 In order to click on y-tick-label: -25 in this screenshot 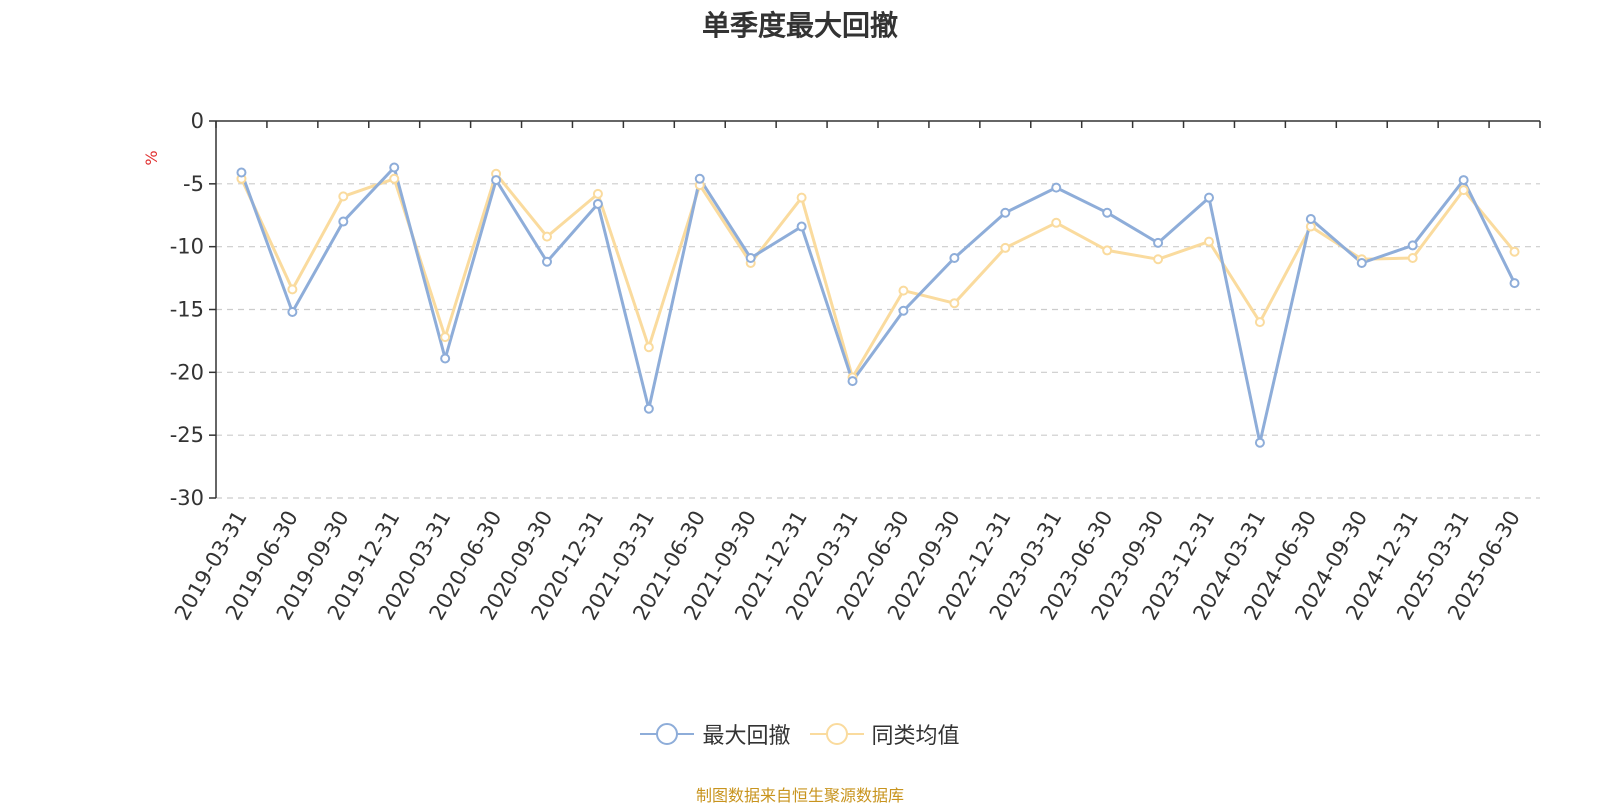, I will do `click(187, 435)`.